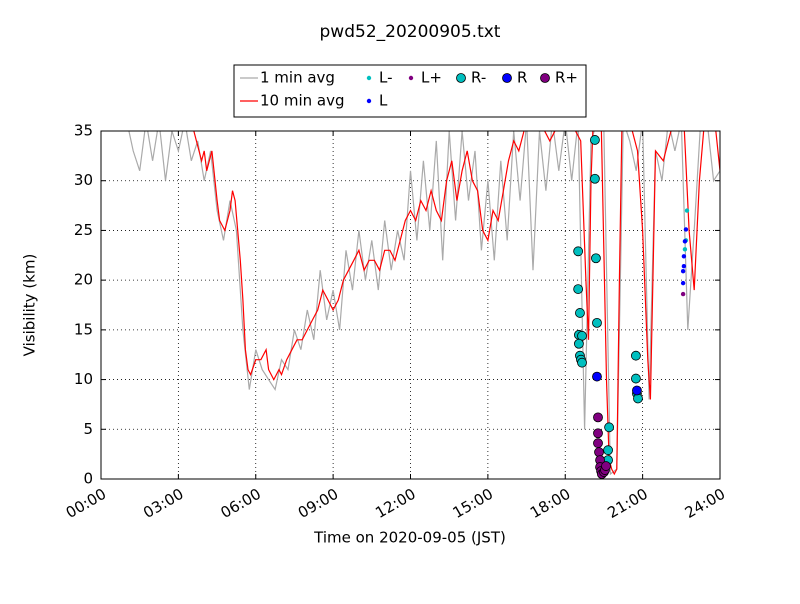  Describe the element at coordinates (83, 379) in the screenshot. I see `y-tick-label: 10` at that location.